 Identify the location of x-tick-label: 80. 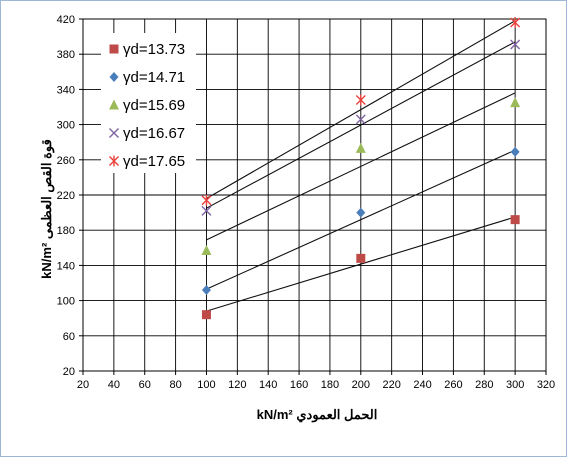
(175, 385).